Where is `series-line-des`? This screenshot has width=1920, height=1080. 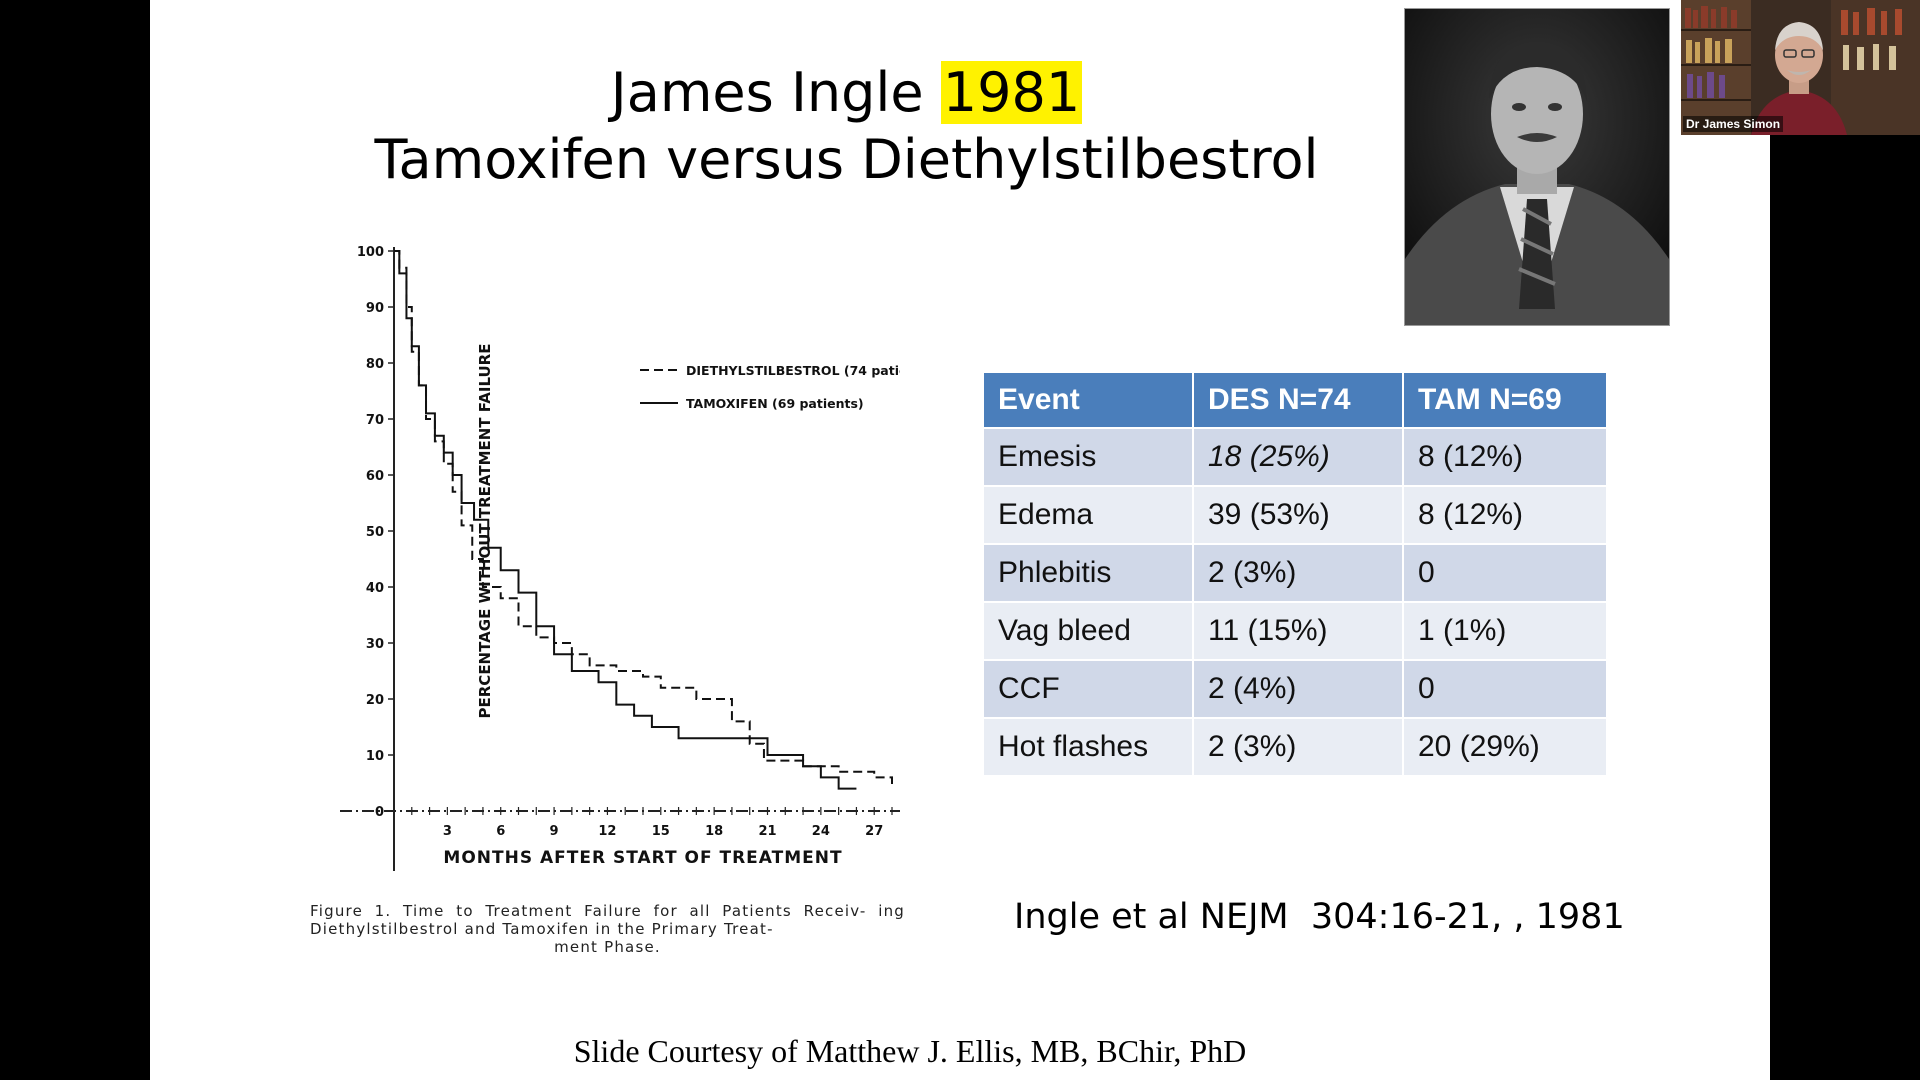
series-line-des is located at coordinates (643, 519).